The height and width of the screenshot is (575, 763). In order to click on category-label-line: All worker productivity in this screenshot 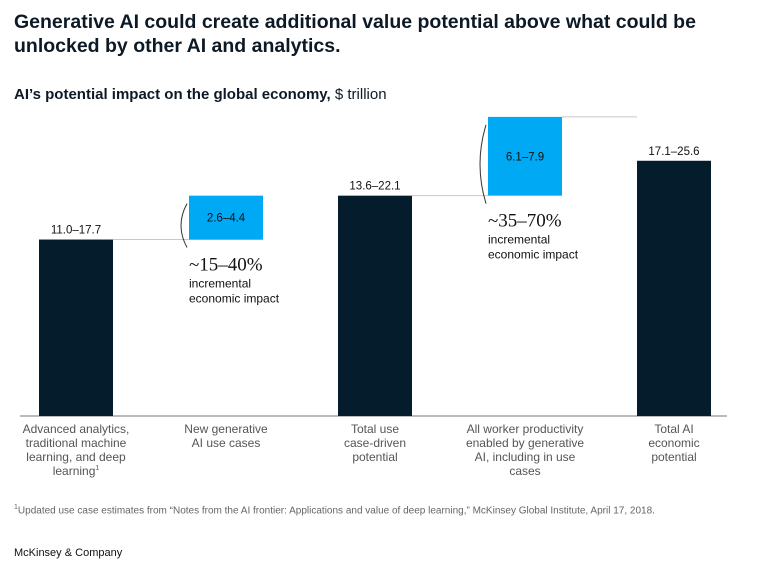, I will do `click(525, 429)`.